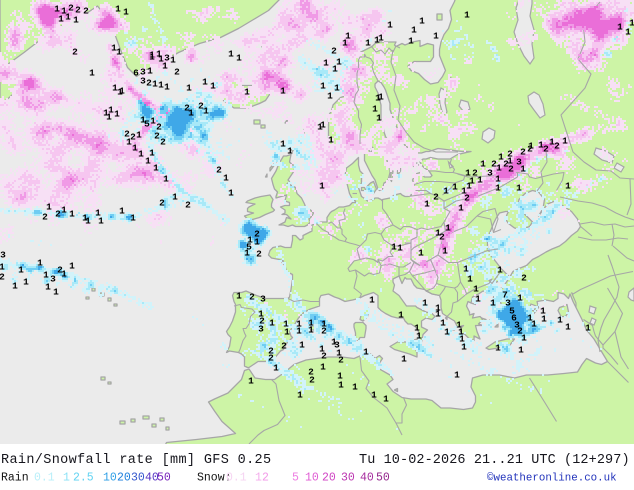 The width and height of the screenshot is (634, 490). Describe the element at coordinates (383, 478) in the screenshot. I see `svg-text: 50` at that location.